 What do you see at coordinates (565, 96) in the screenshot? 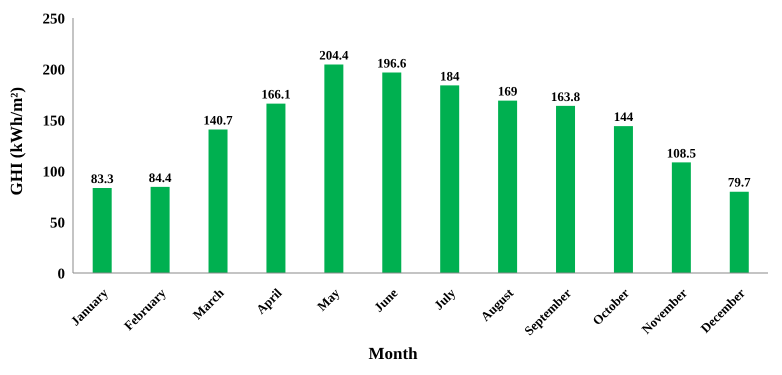
I see `data-label: 163.8` at bounding box center [565, 96].